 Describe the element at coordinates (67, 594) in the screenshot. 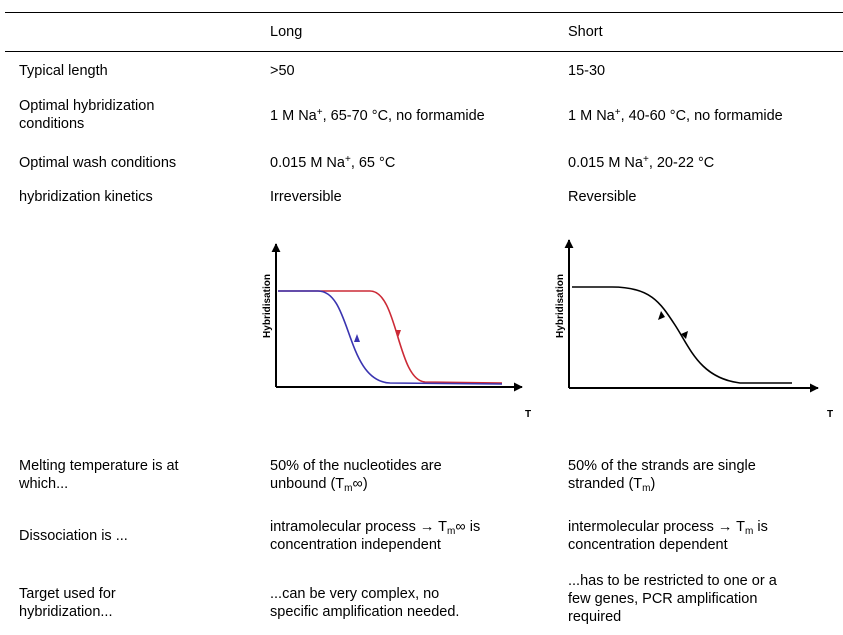

I see `row-label-target-line1: Target used for` at that location.